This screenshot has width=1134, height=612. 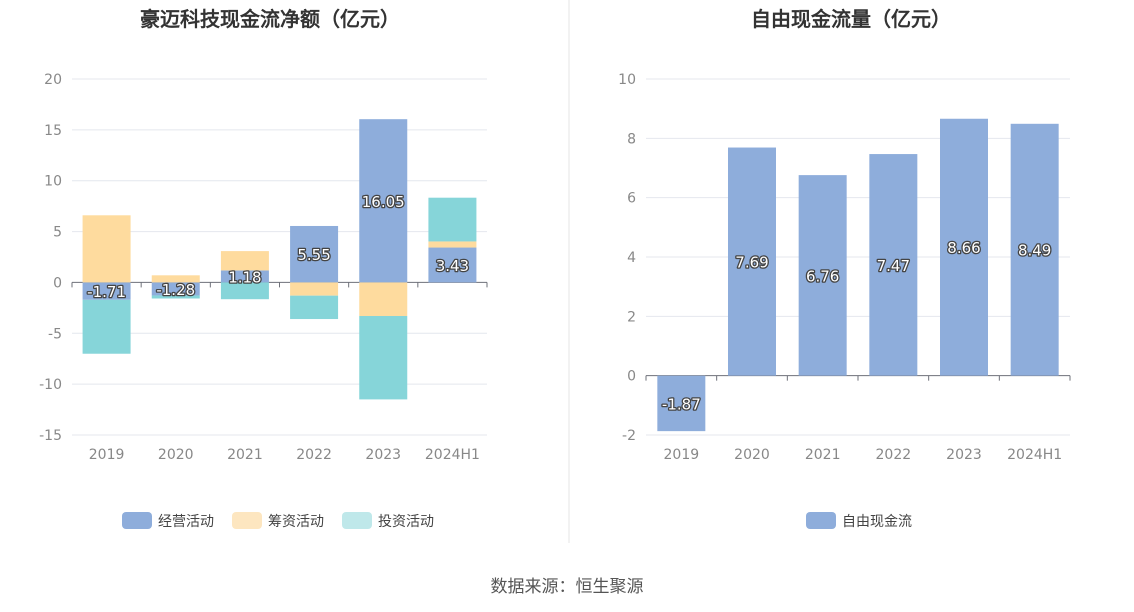 What do you see at coordinates (53, 131) in the screenshot?
I see `y-tick-label: 15` at bounding box center [53, 131].